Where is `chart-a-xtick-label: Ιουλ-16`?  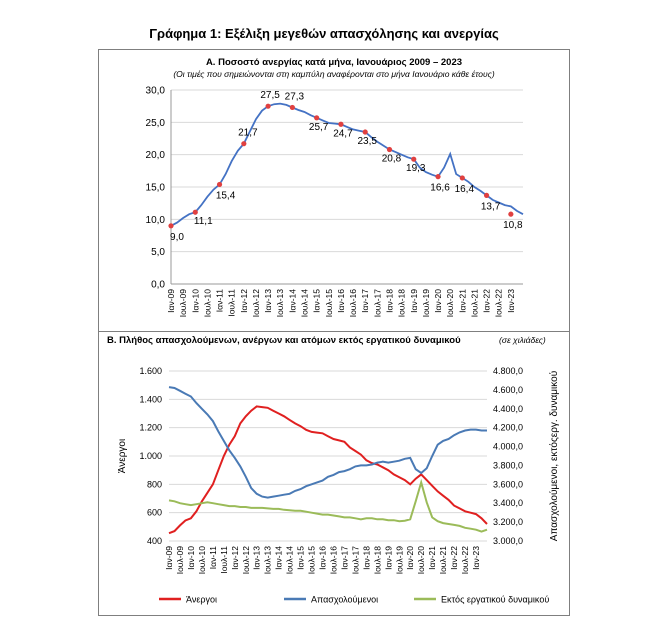
chart-a-xtick-label: Ιουλ-16 is located at coordinates (353, 303).